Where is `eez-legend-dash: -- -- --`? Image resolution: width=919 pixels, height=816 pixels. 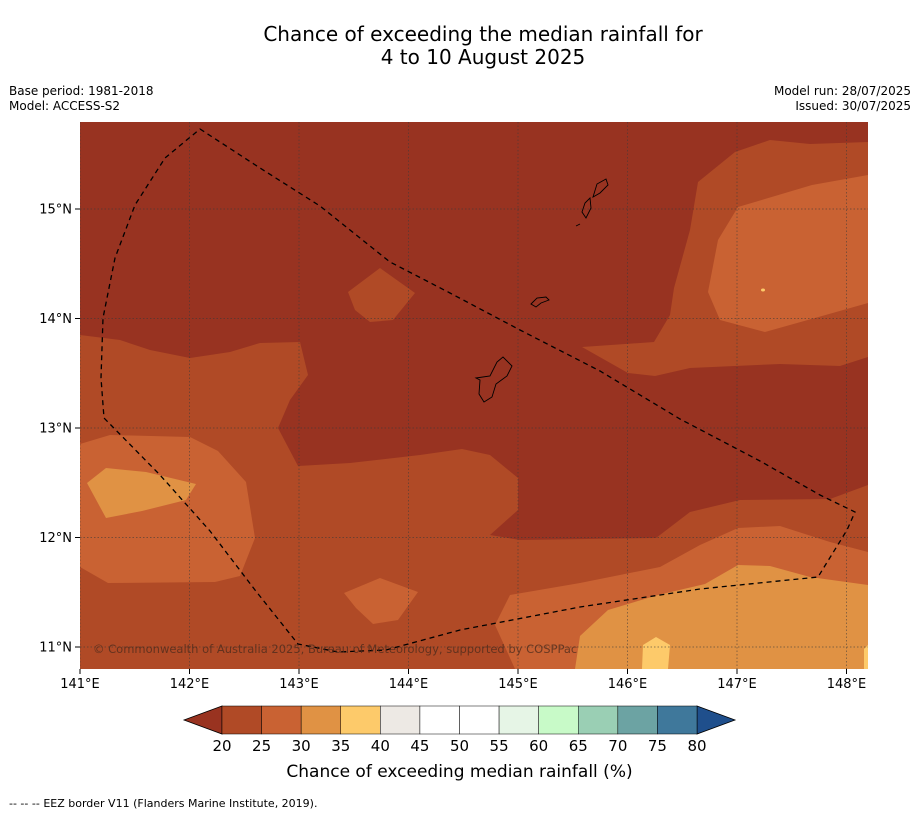 eez-legend-dash: -- -- -- is located at coordinates (24, 803).